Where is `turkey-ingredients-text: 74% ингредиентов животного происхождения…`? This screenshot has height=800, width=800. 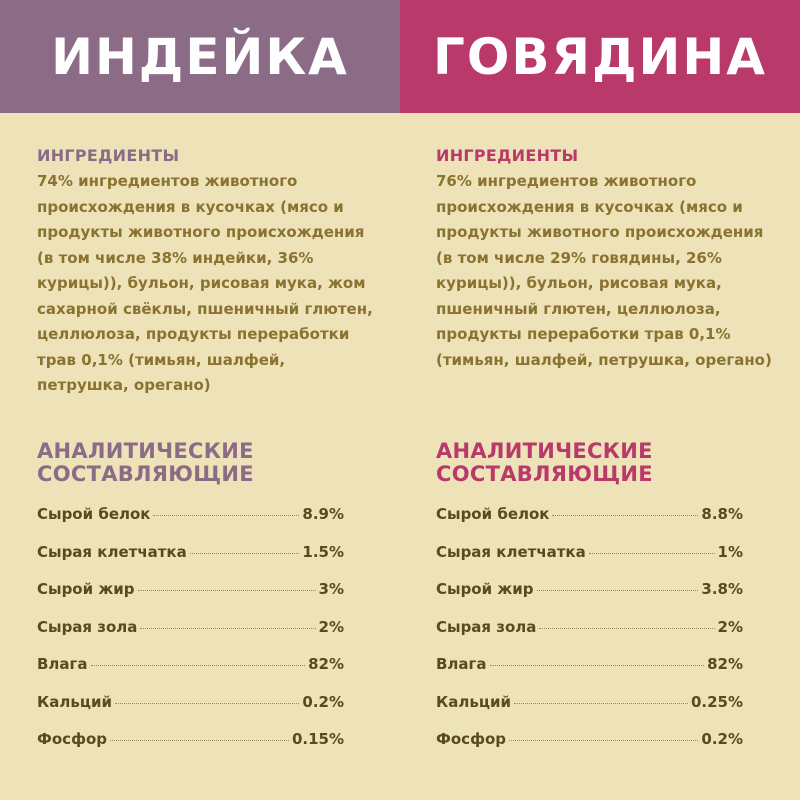 turkey-ingredients-text: 74% ингредиентов животного происхождения… is located at coordinates (205, 283).